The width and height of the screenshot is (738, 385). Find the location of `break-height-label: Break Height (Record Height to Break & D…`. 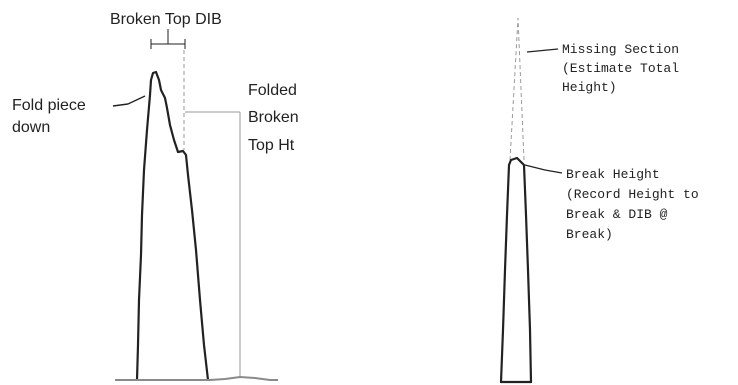

break-height-label: Break Height (Record Height to Break & D… is located at coordinates (636, 204).